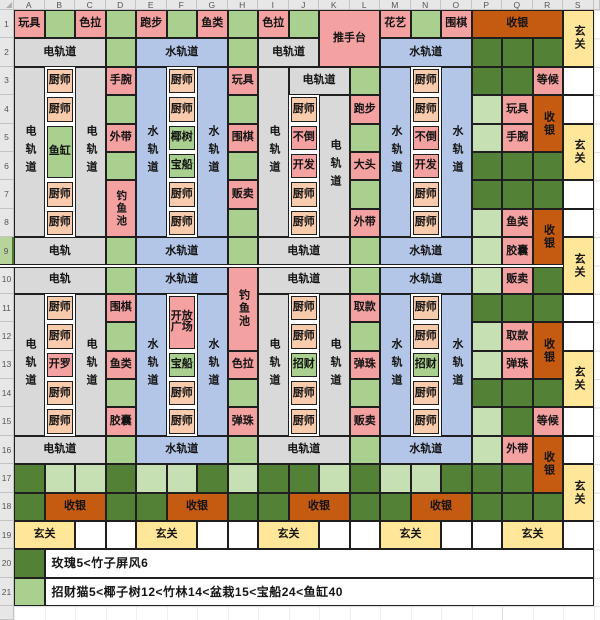  I want to click on cell-S16, so click(578, 450).